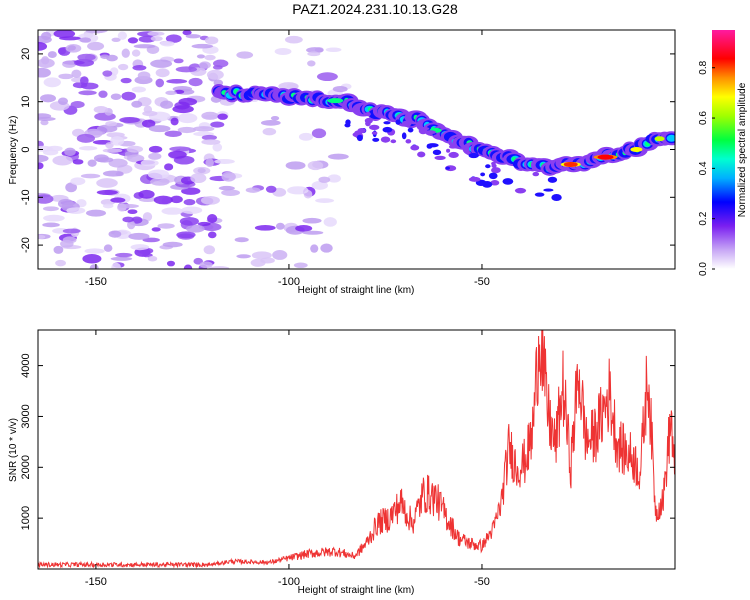  Describe the element at coordinates (742, 149) in the screenshot. I see `colorbar-label: Normalized spectral amplitude` at that location.